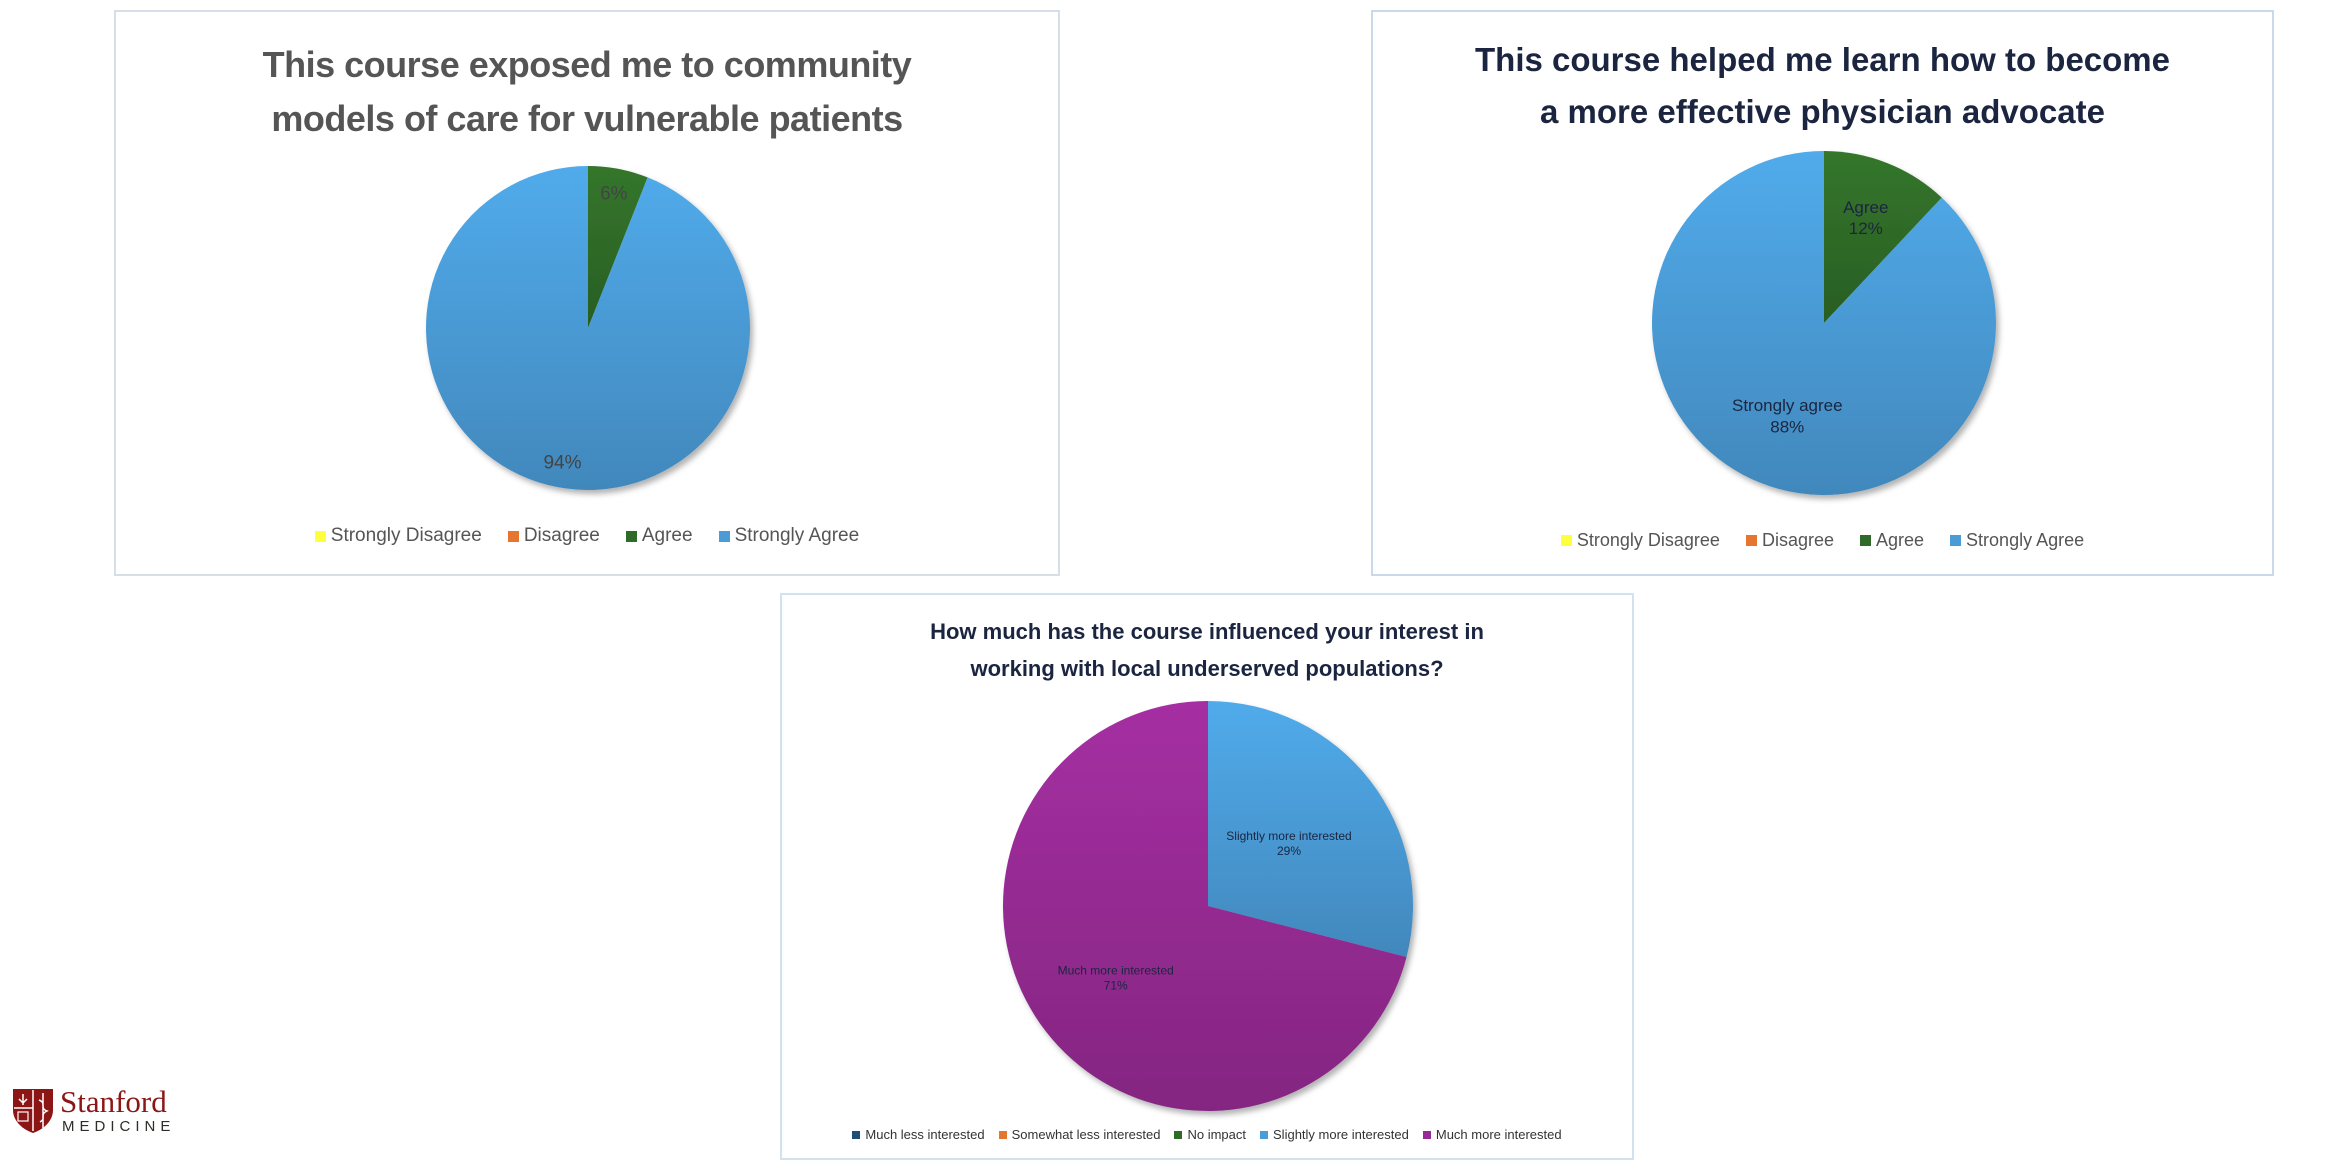  I want to click on legend-label: Much more interested, so click(1498, 1134).